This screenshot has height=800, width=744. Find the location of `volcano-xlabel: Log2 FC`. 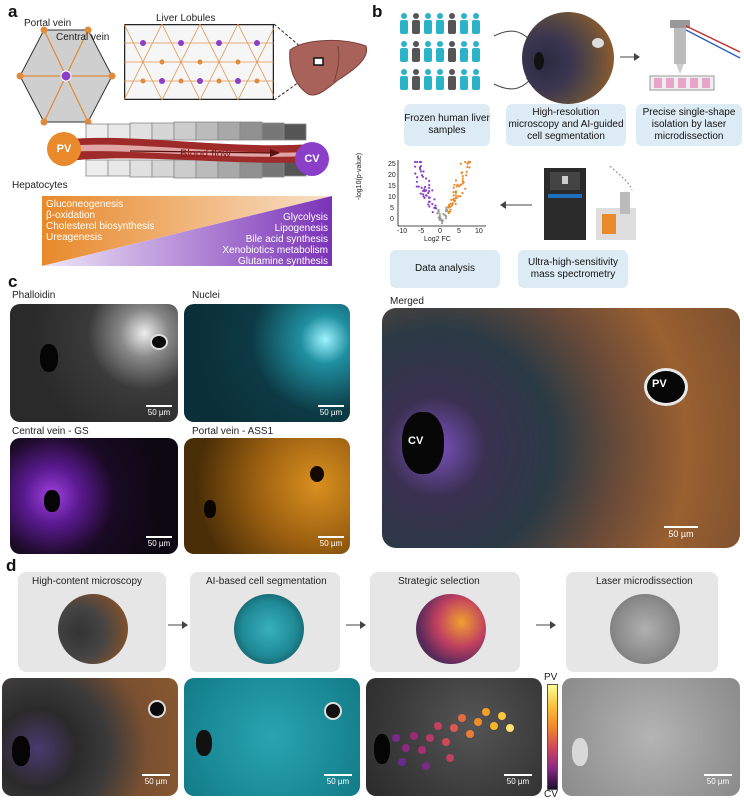

volcano-xlabel: Log2 FC is located at coordinates (437, 239).